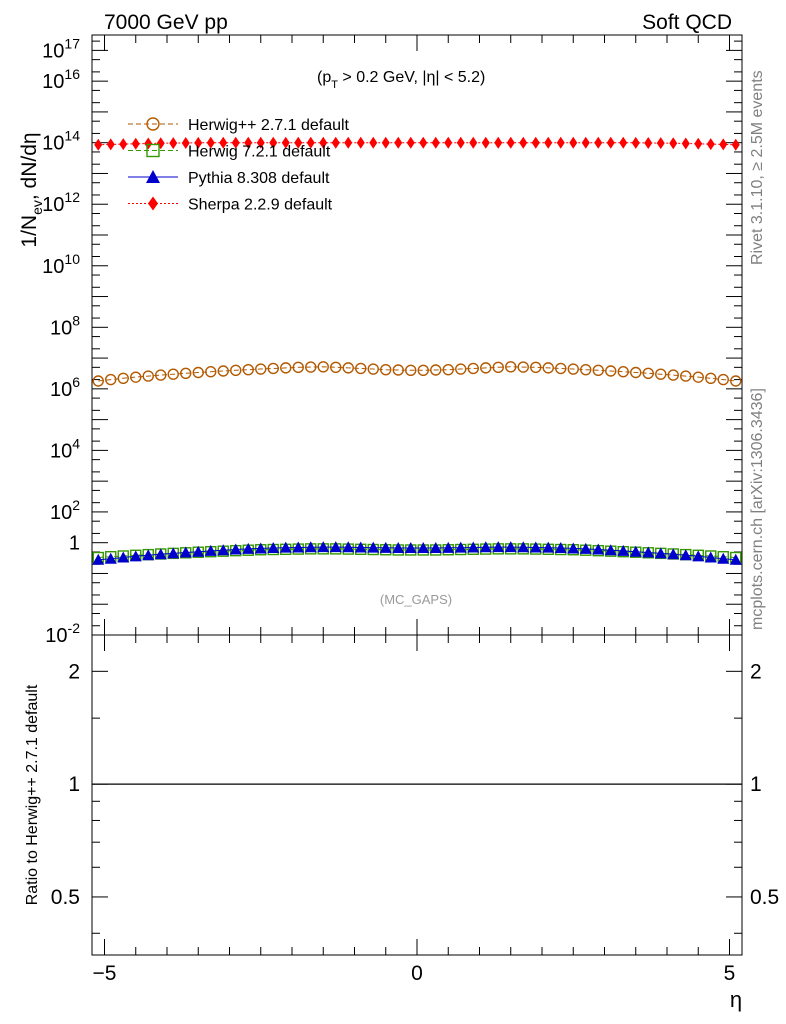 The image size is (786, 1024). Describe the element at coordinates (417, 973) in the screenshot. I see `x-tick-label: 0` at that location.